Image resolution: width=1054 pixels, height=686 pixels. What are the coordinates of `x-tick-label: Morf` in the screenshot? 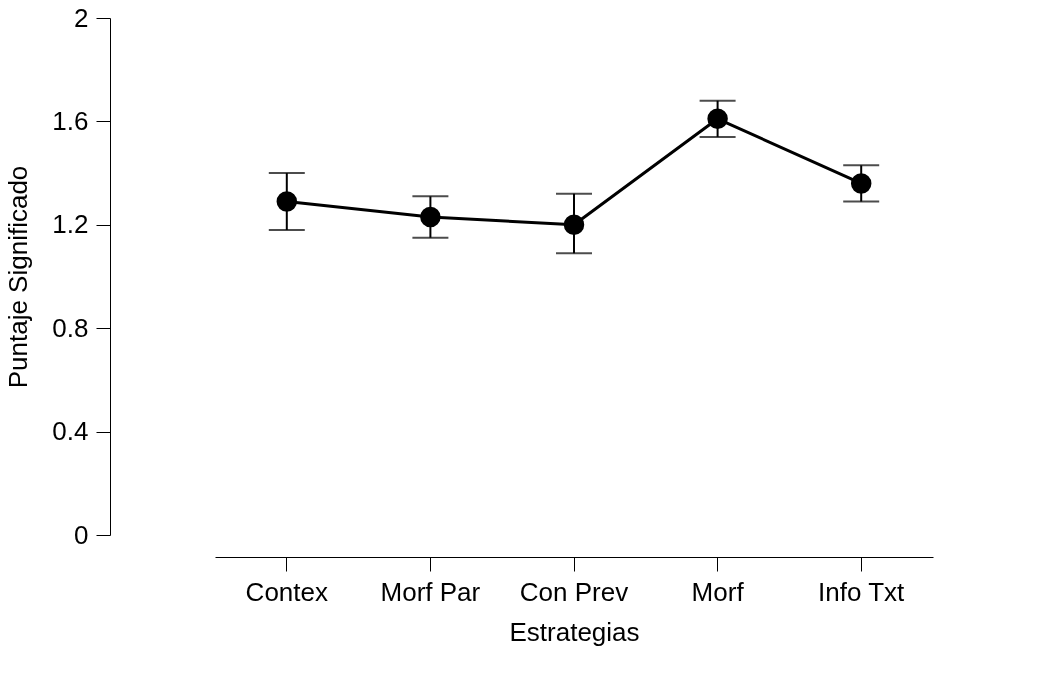 It's located at (718, 591).